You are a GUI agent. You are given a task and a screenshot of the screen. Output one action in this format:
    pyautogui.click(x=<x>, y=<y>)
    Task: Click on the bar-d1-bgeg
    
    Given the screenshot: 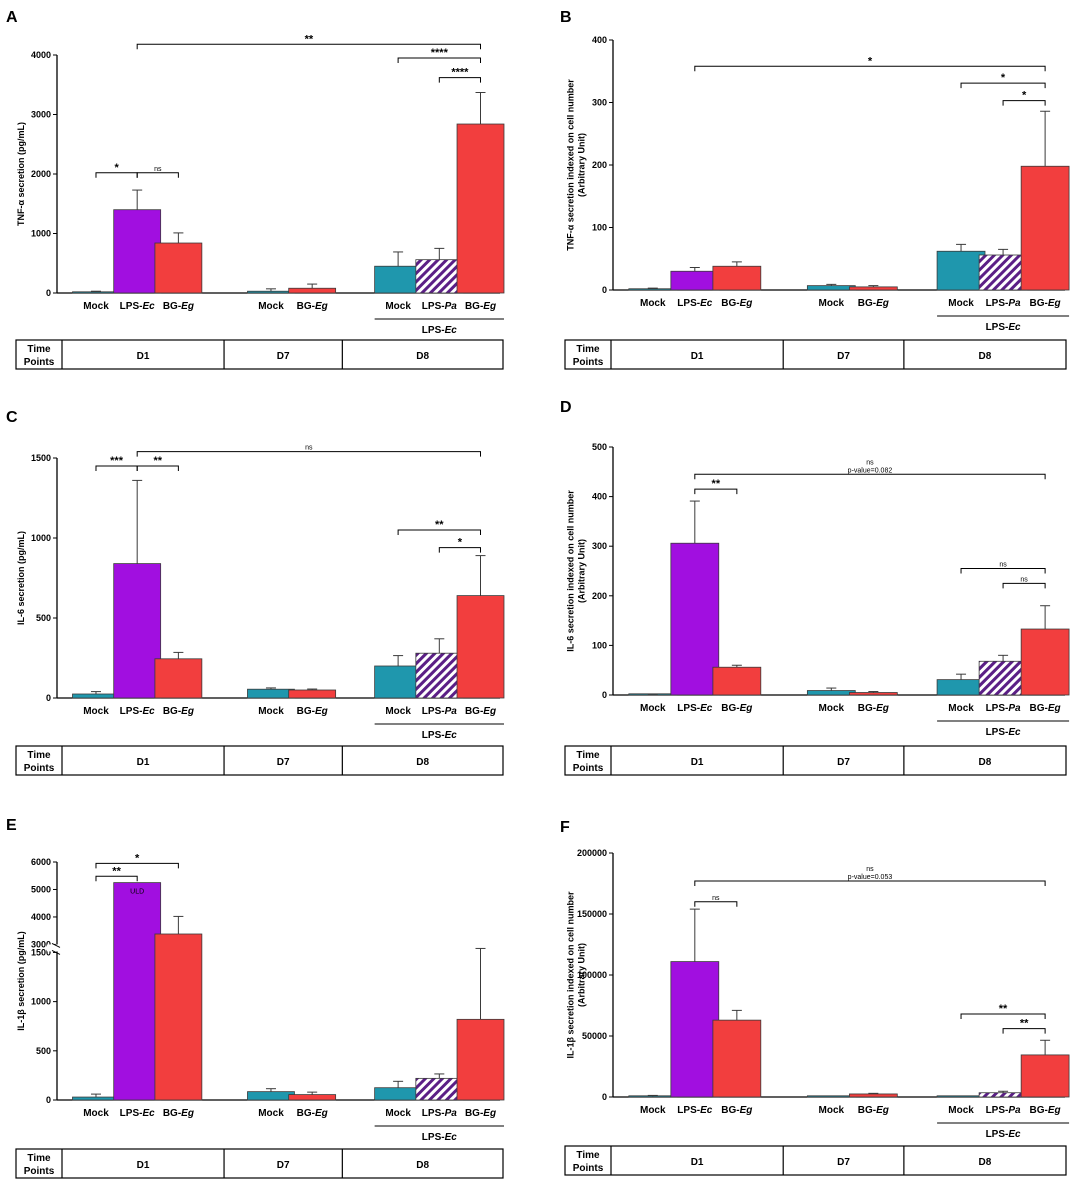 What is the action you would take?
    pyautogui.click(x=178, y=678)
    